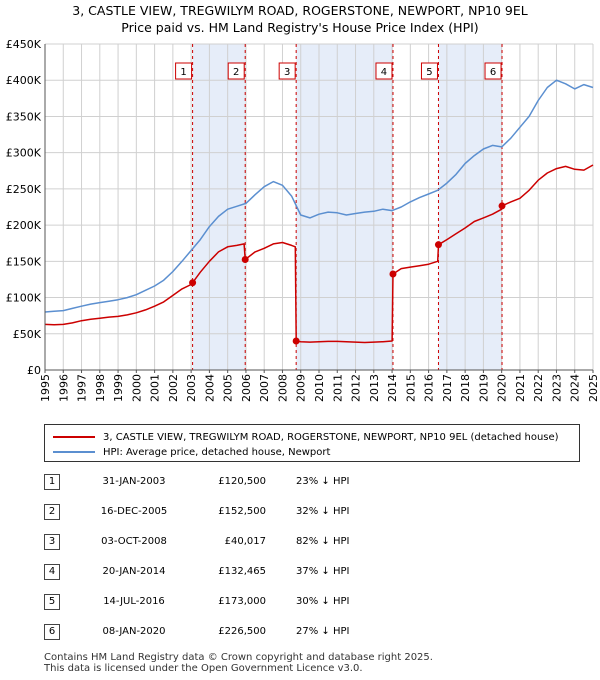 The width and height of the screenshot is (600, 680). I want to click on x-tick-label: 2019, so click(483, 388).